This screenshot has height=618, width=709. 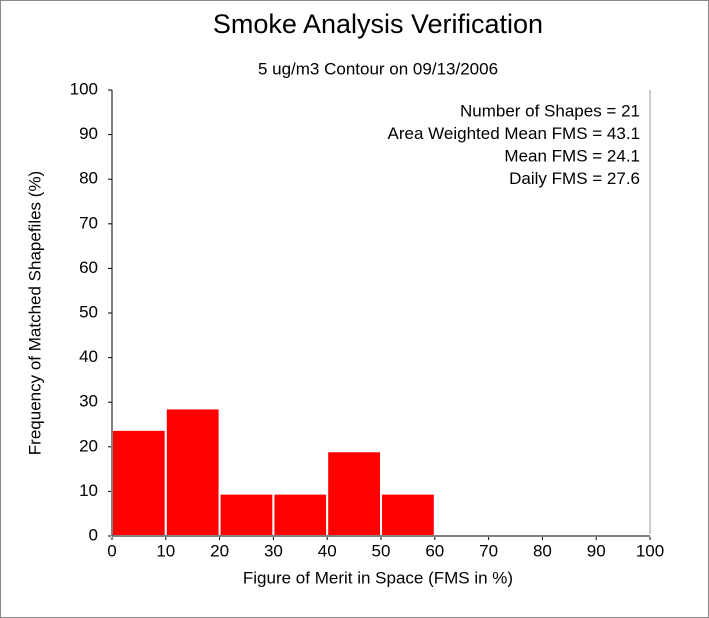 I want to click on annotation: Number of Shapes = 21, so click(x=550, y=110).